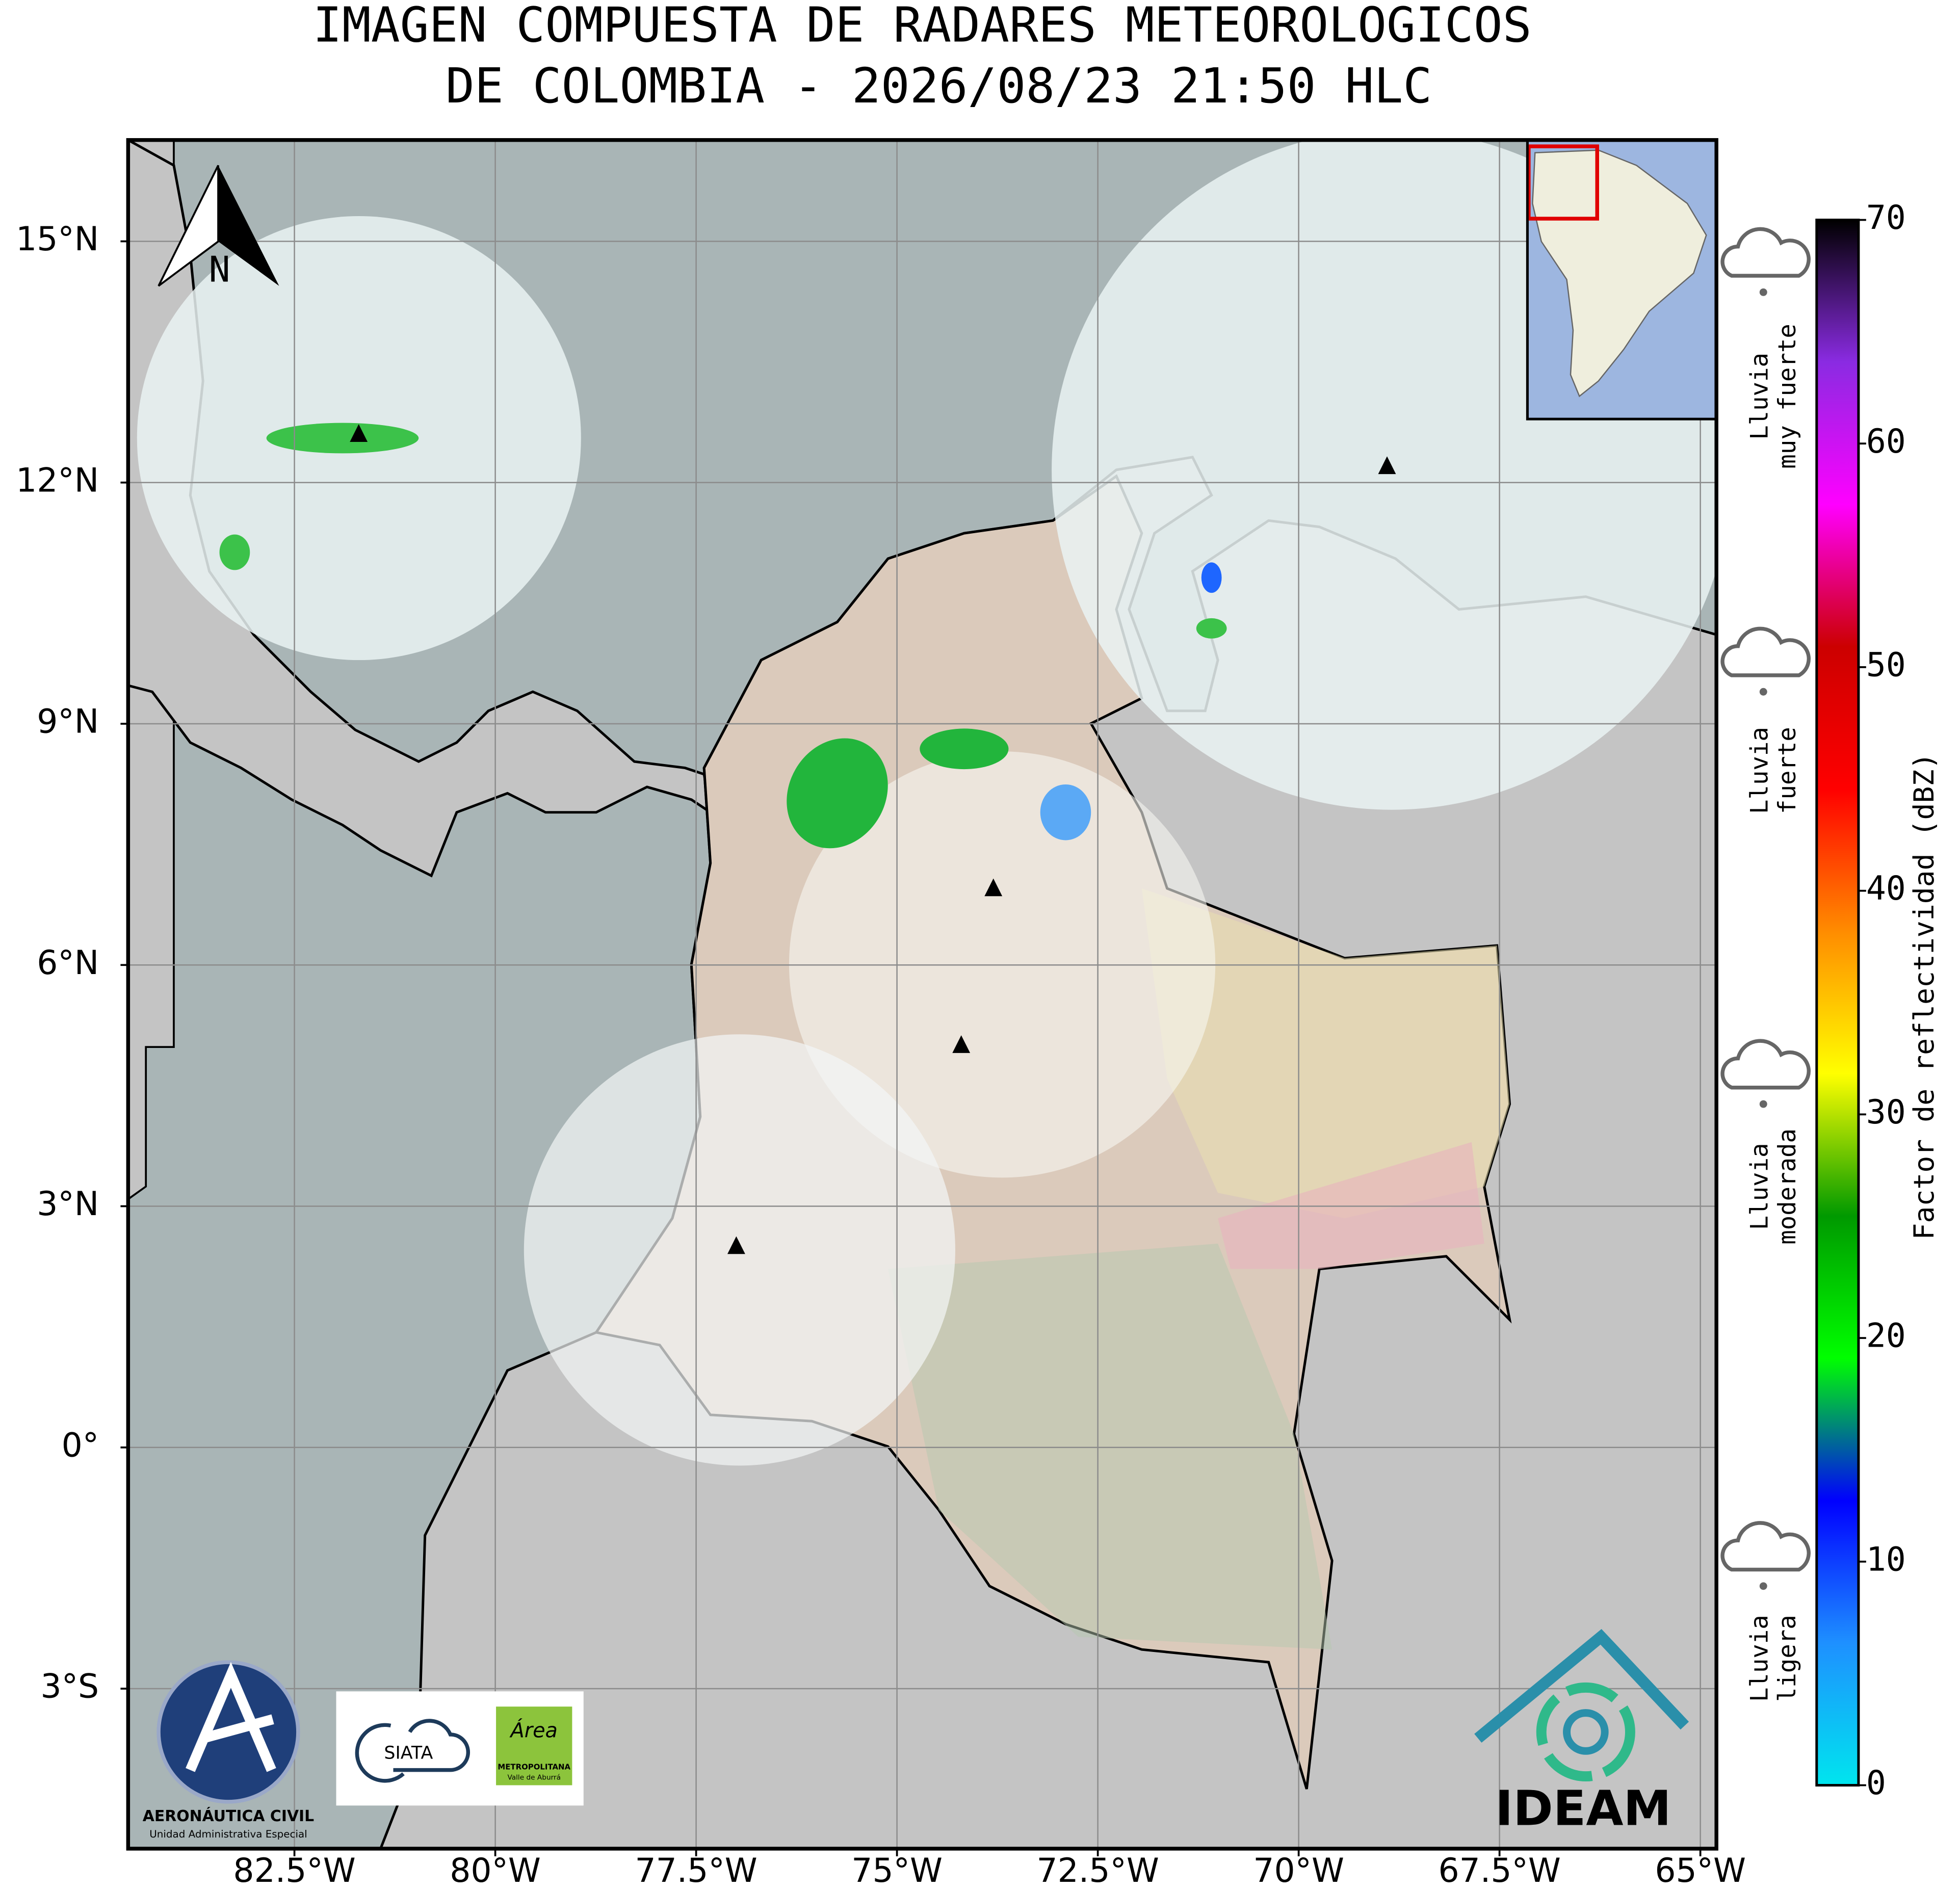  What do you see at coordinates (1787, 1187) in the screenshot?
I see `rain-label: moderada` at bounding box center [1787, 1187].